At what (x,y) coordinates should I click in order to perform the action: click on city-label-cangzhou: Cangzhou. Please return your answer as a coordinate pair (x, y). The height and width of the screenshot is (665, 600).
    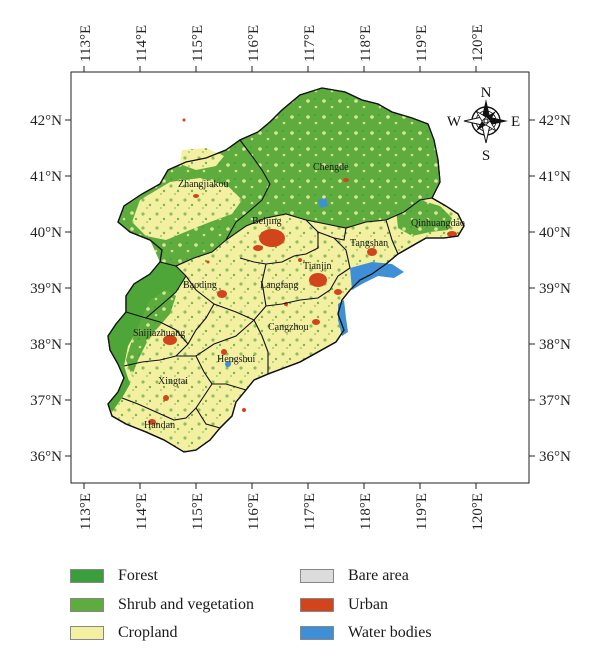
    Looking at the image, I should click on (288, 327).